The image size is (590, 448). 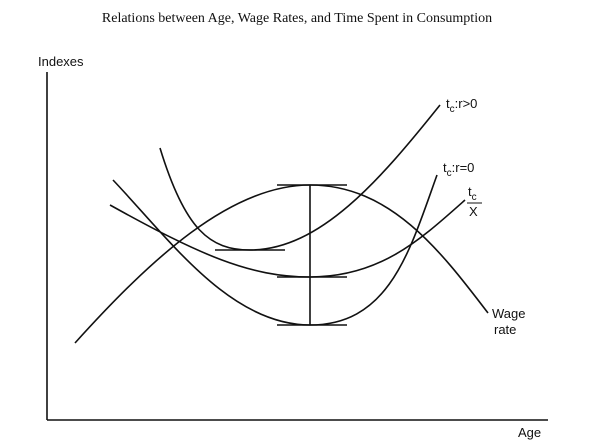 I want to click on curve-label: X, so click(x=473, y=211).